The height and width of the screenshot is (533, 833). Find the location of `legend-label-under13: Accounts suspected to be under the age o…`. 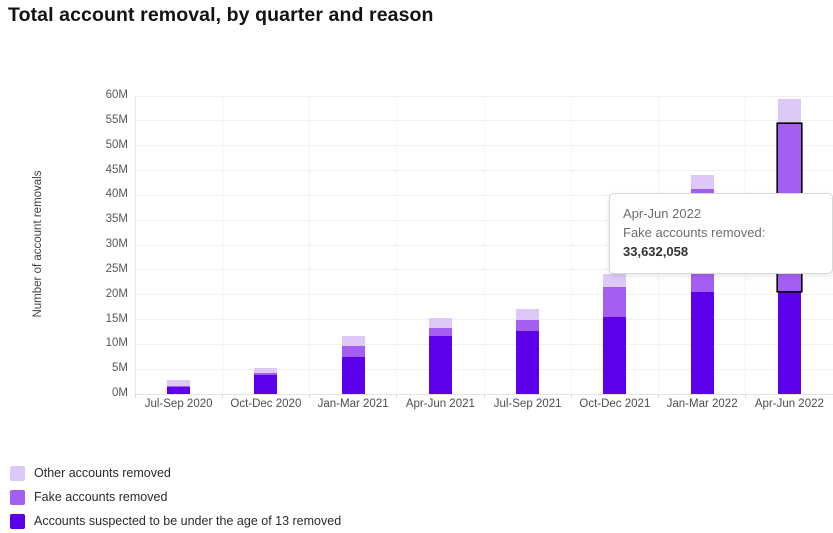

legend-label-under13: Accounts suspected to be under the age o… is located at coordinates (188, 521).